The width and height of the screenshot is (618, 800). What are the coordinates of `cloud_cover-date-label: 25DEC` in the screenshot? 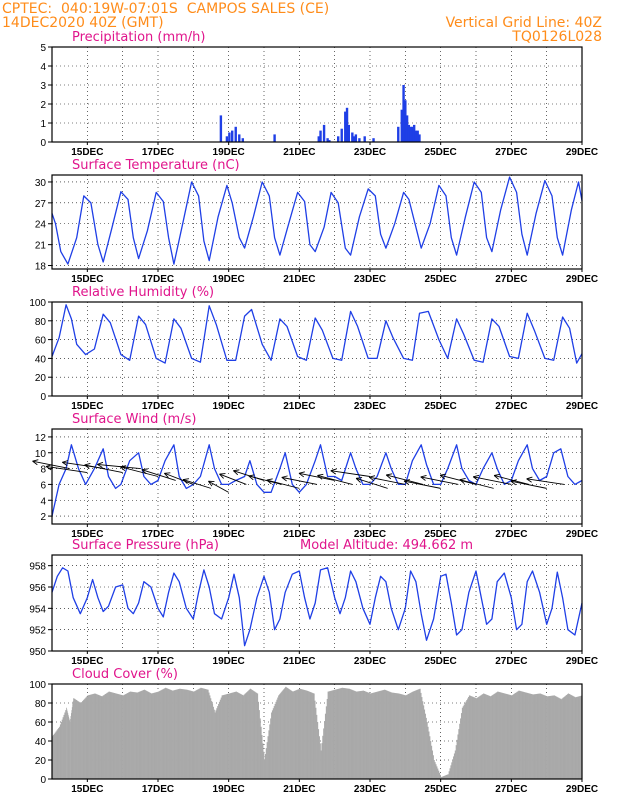 It's located at (441, 789).